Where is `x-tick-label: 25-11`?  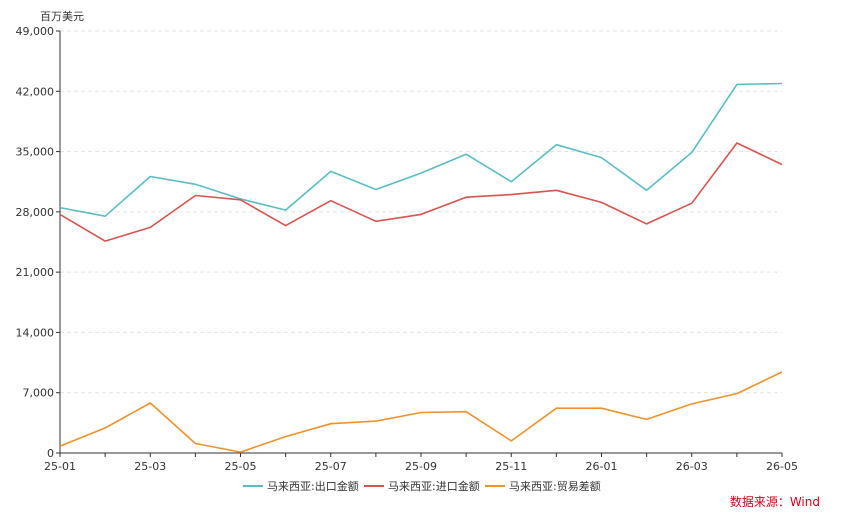 x-tick-label: 25-11 is located at coordinates (511, 466).